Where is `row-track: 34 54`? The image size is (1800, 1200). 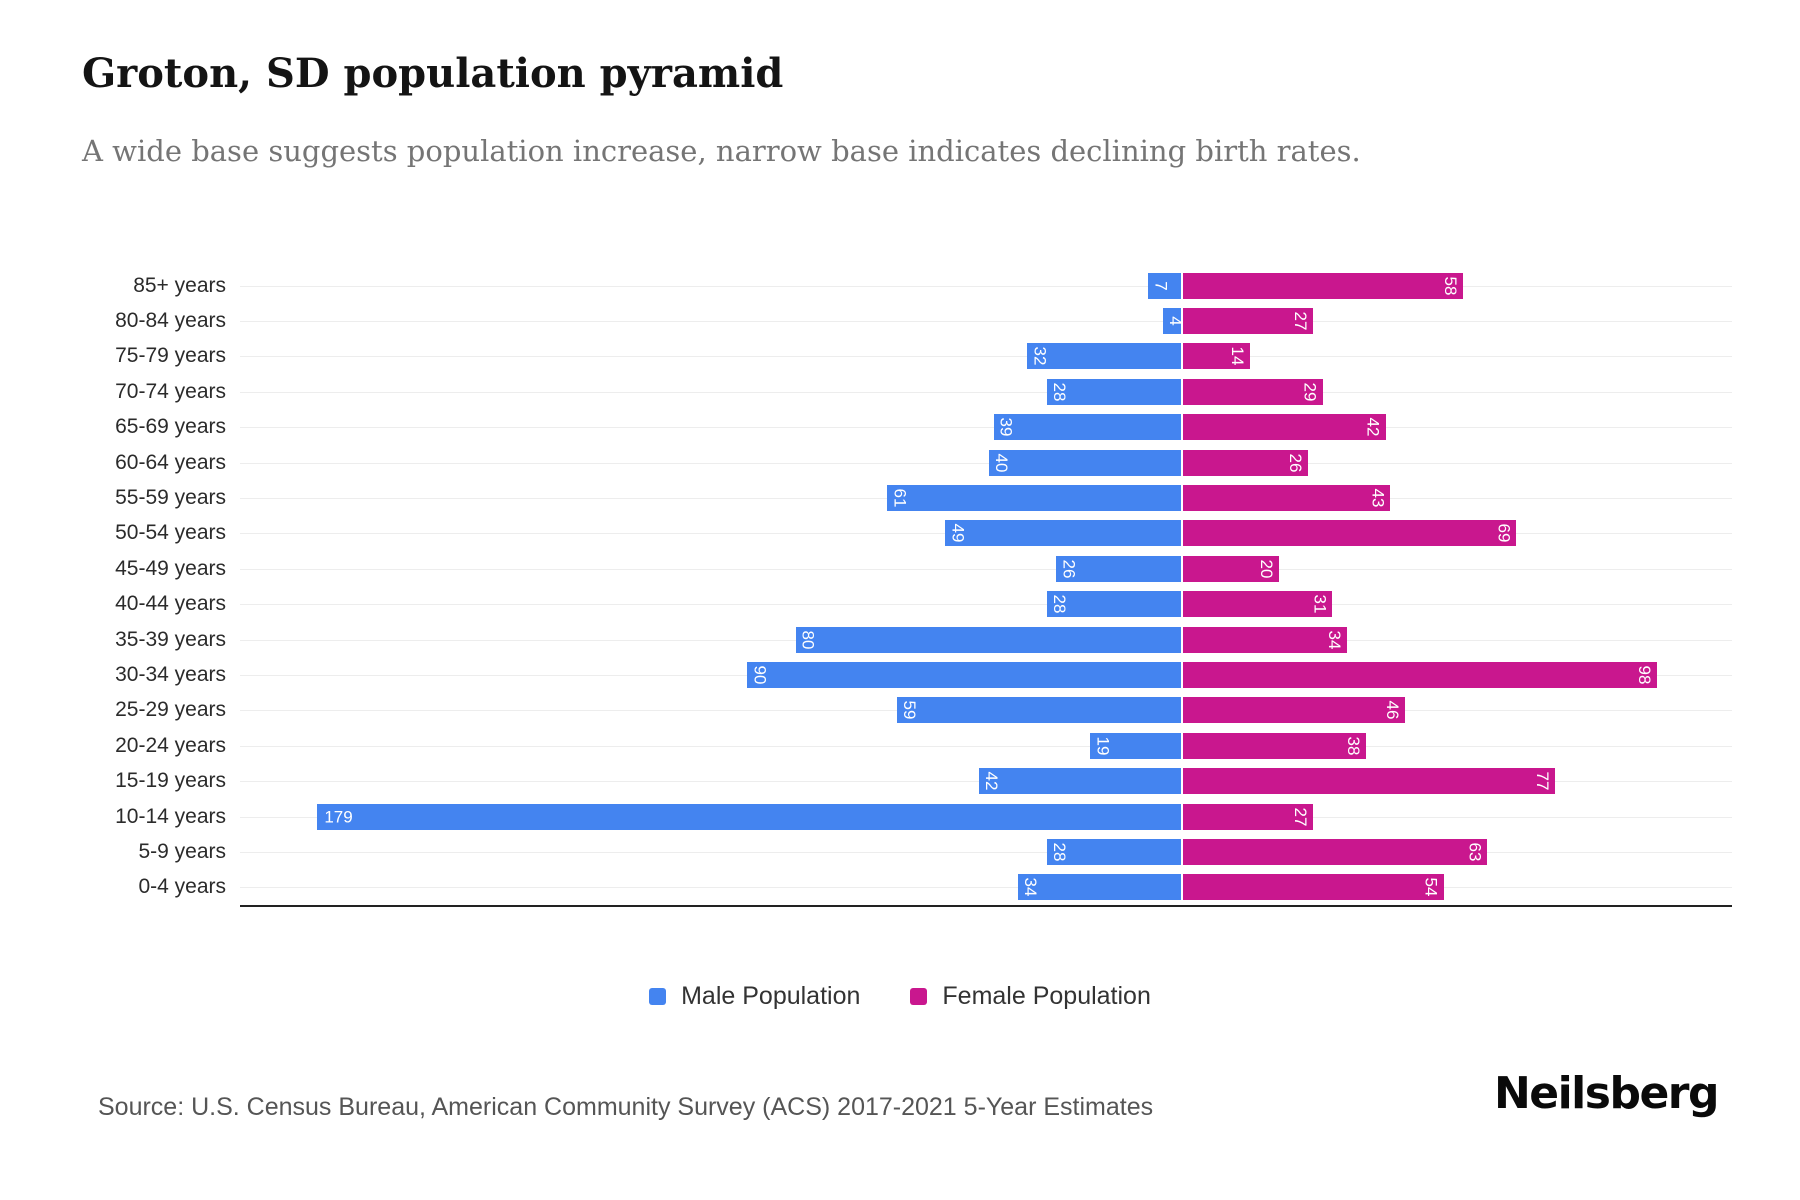 row-track: 34 54 is located at coordinates (986, 887).